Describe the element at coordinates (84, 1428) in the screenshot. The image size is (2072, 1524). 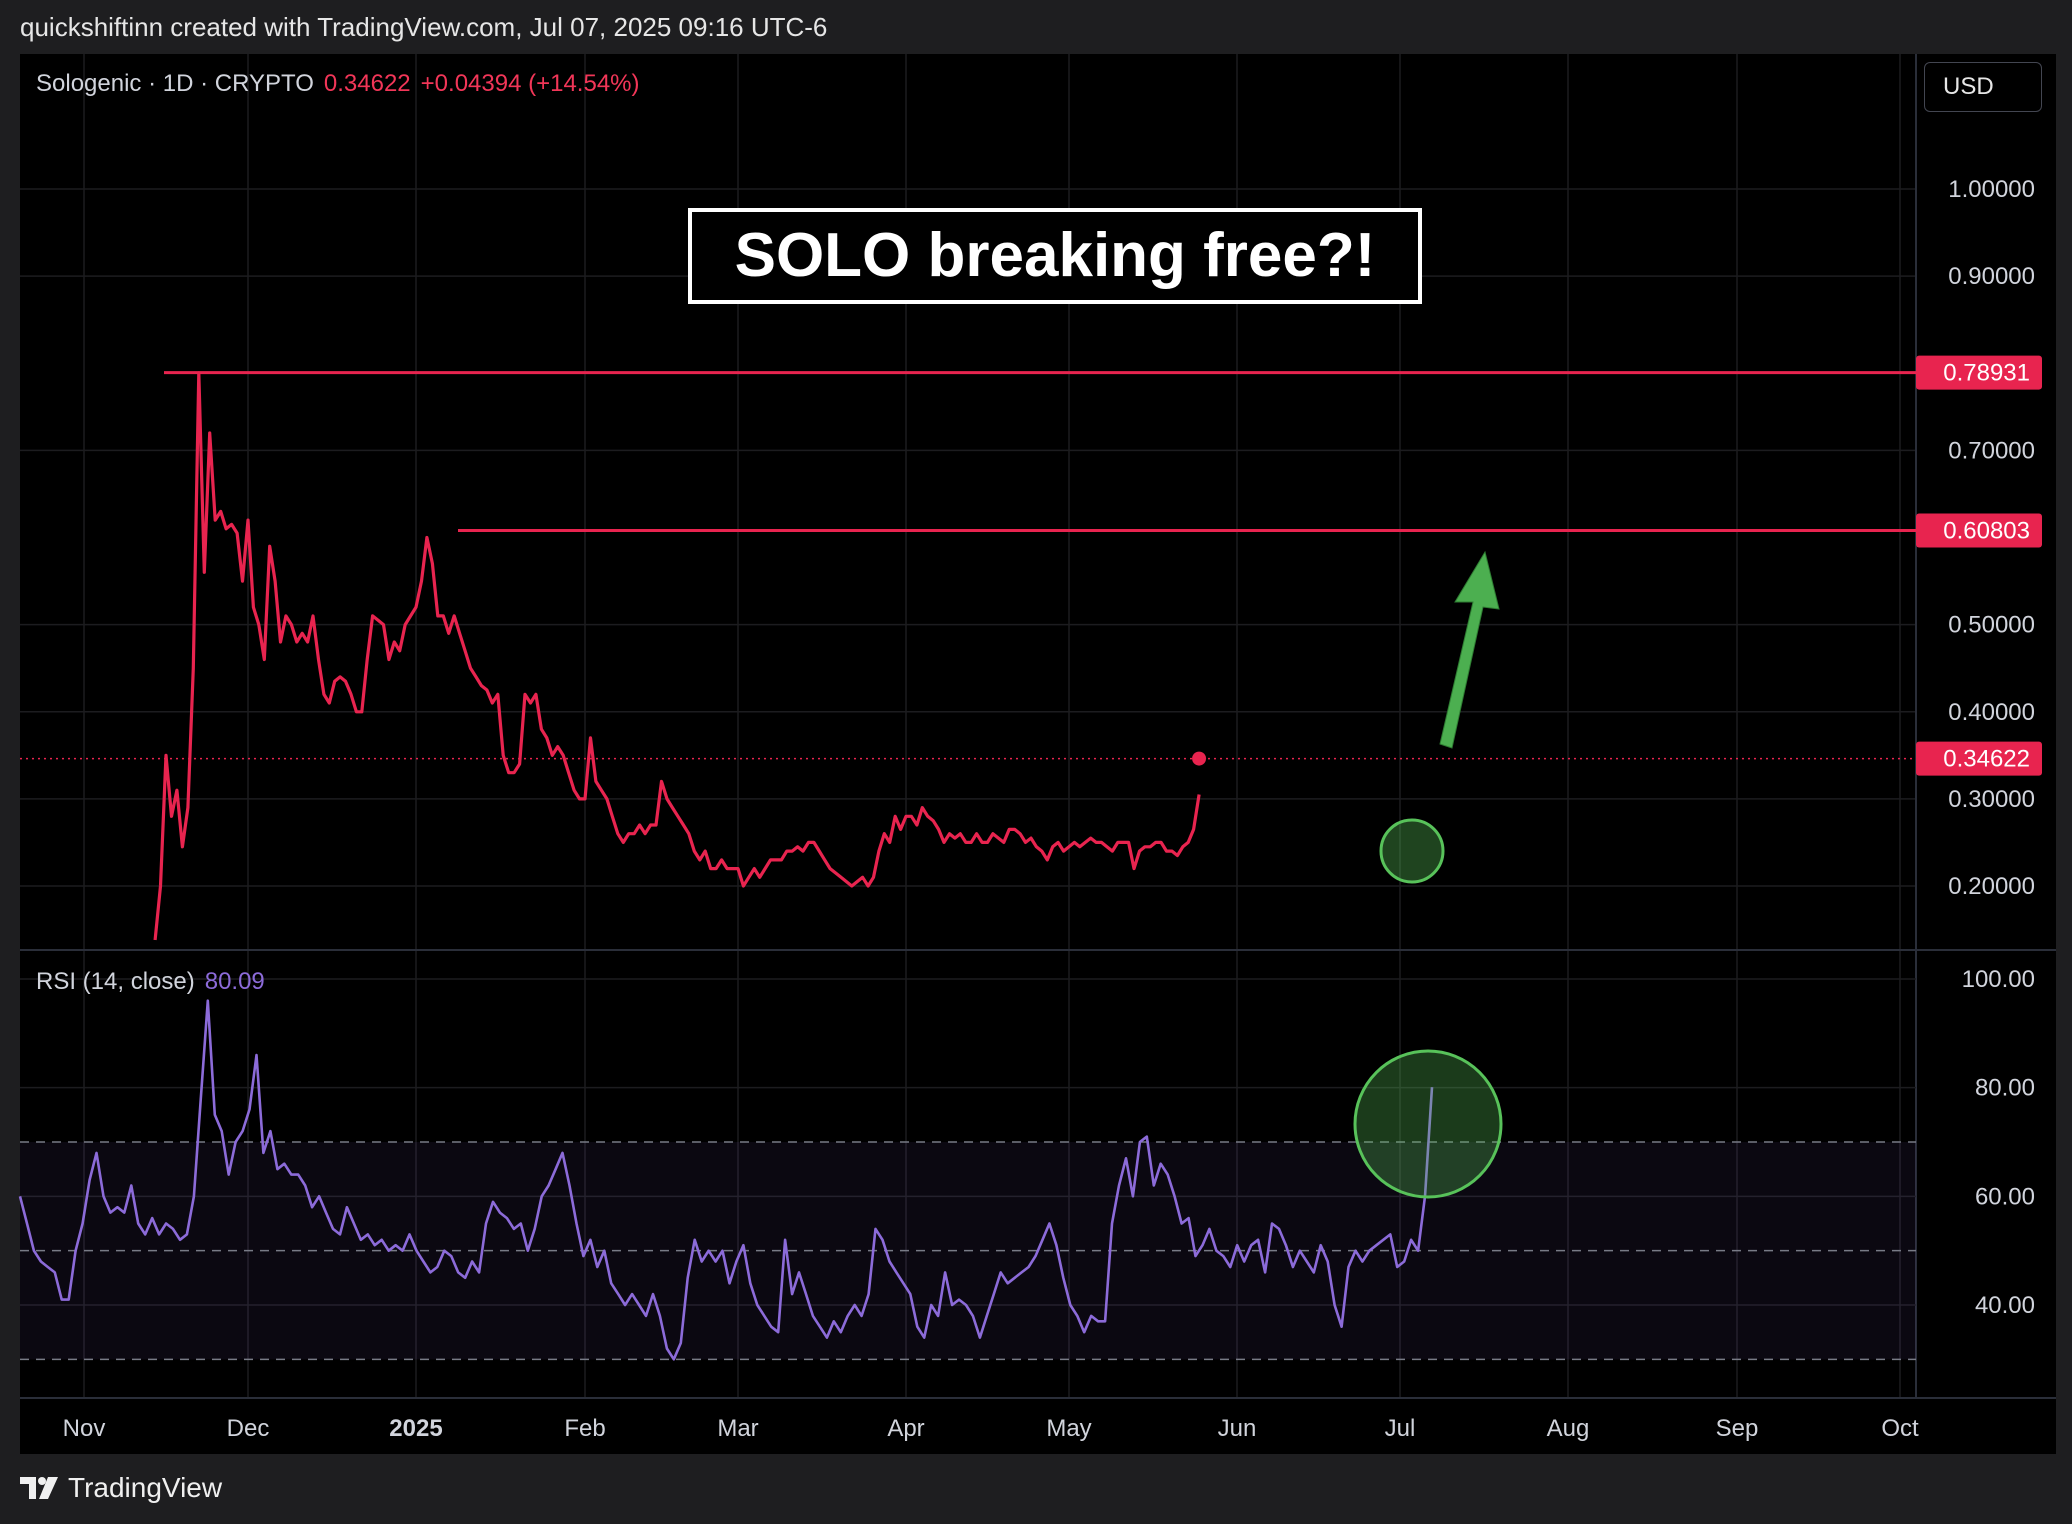
I see `time-tick-label: Nov` at that location.